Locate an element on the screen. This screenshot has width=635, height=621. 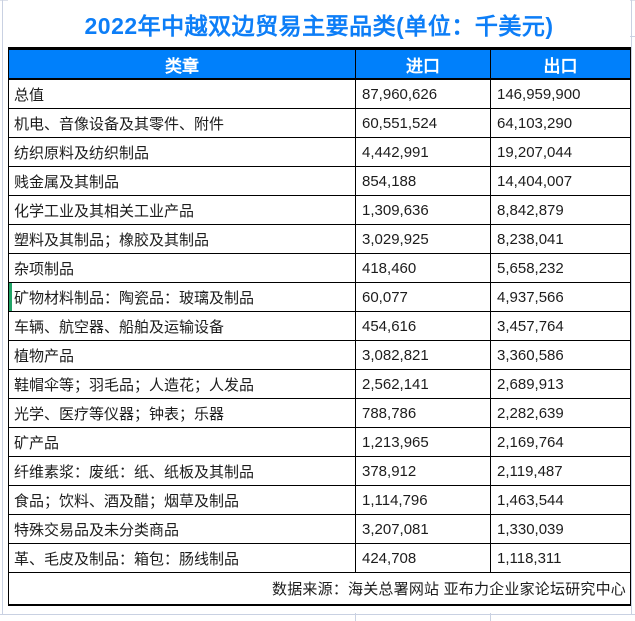
table-row: 杂项制品 418,460 5,658,232 is located at coordinates (319, 268).